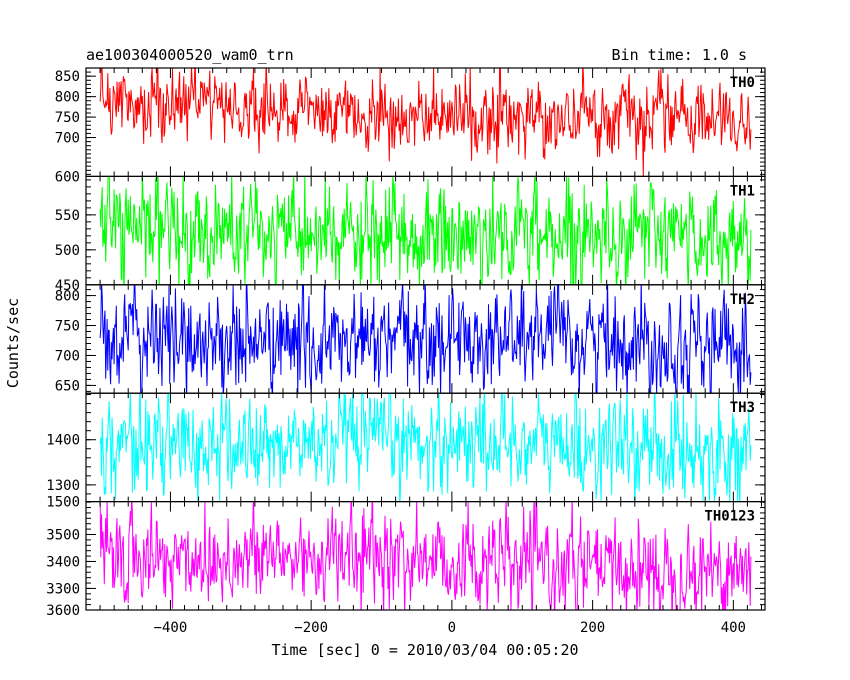 The image size is (850, 680). Describe the element at coordinates (425, 230) in the screenshot. I see `series-line-th1` at that location.